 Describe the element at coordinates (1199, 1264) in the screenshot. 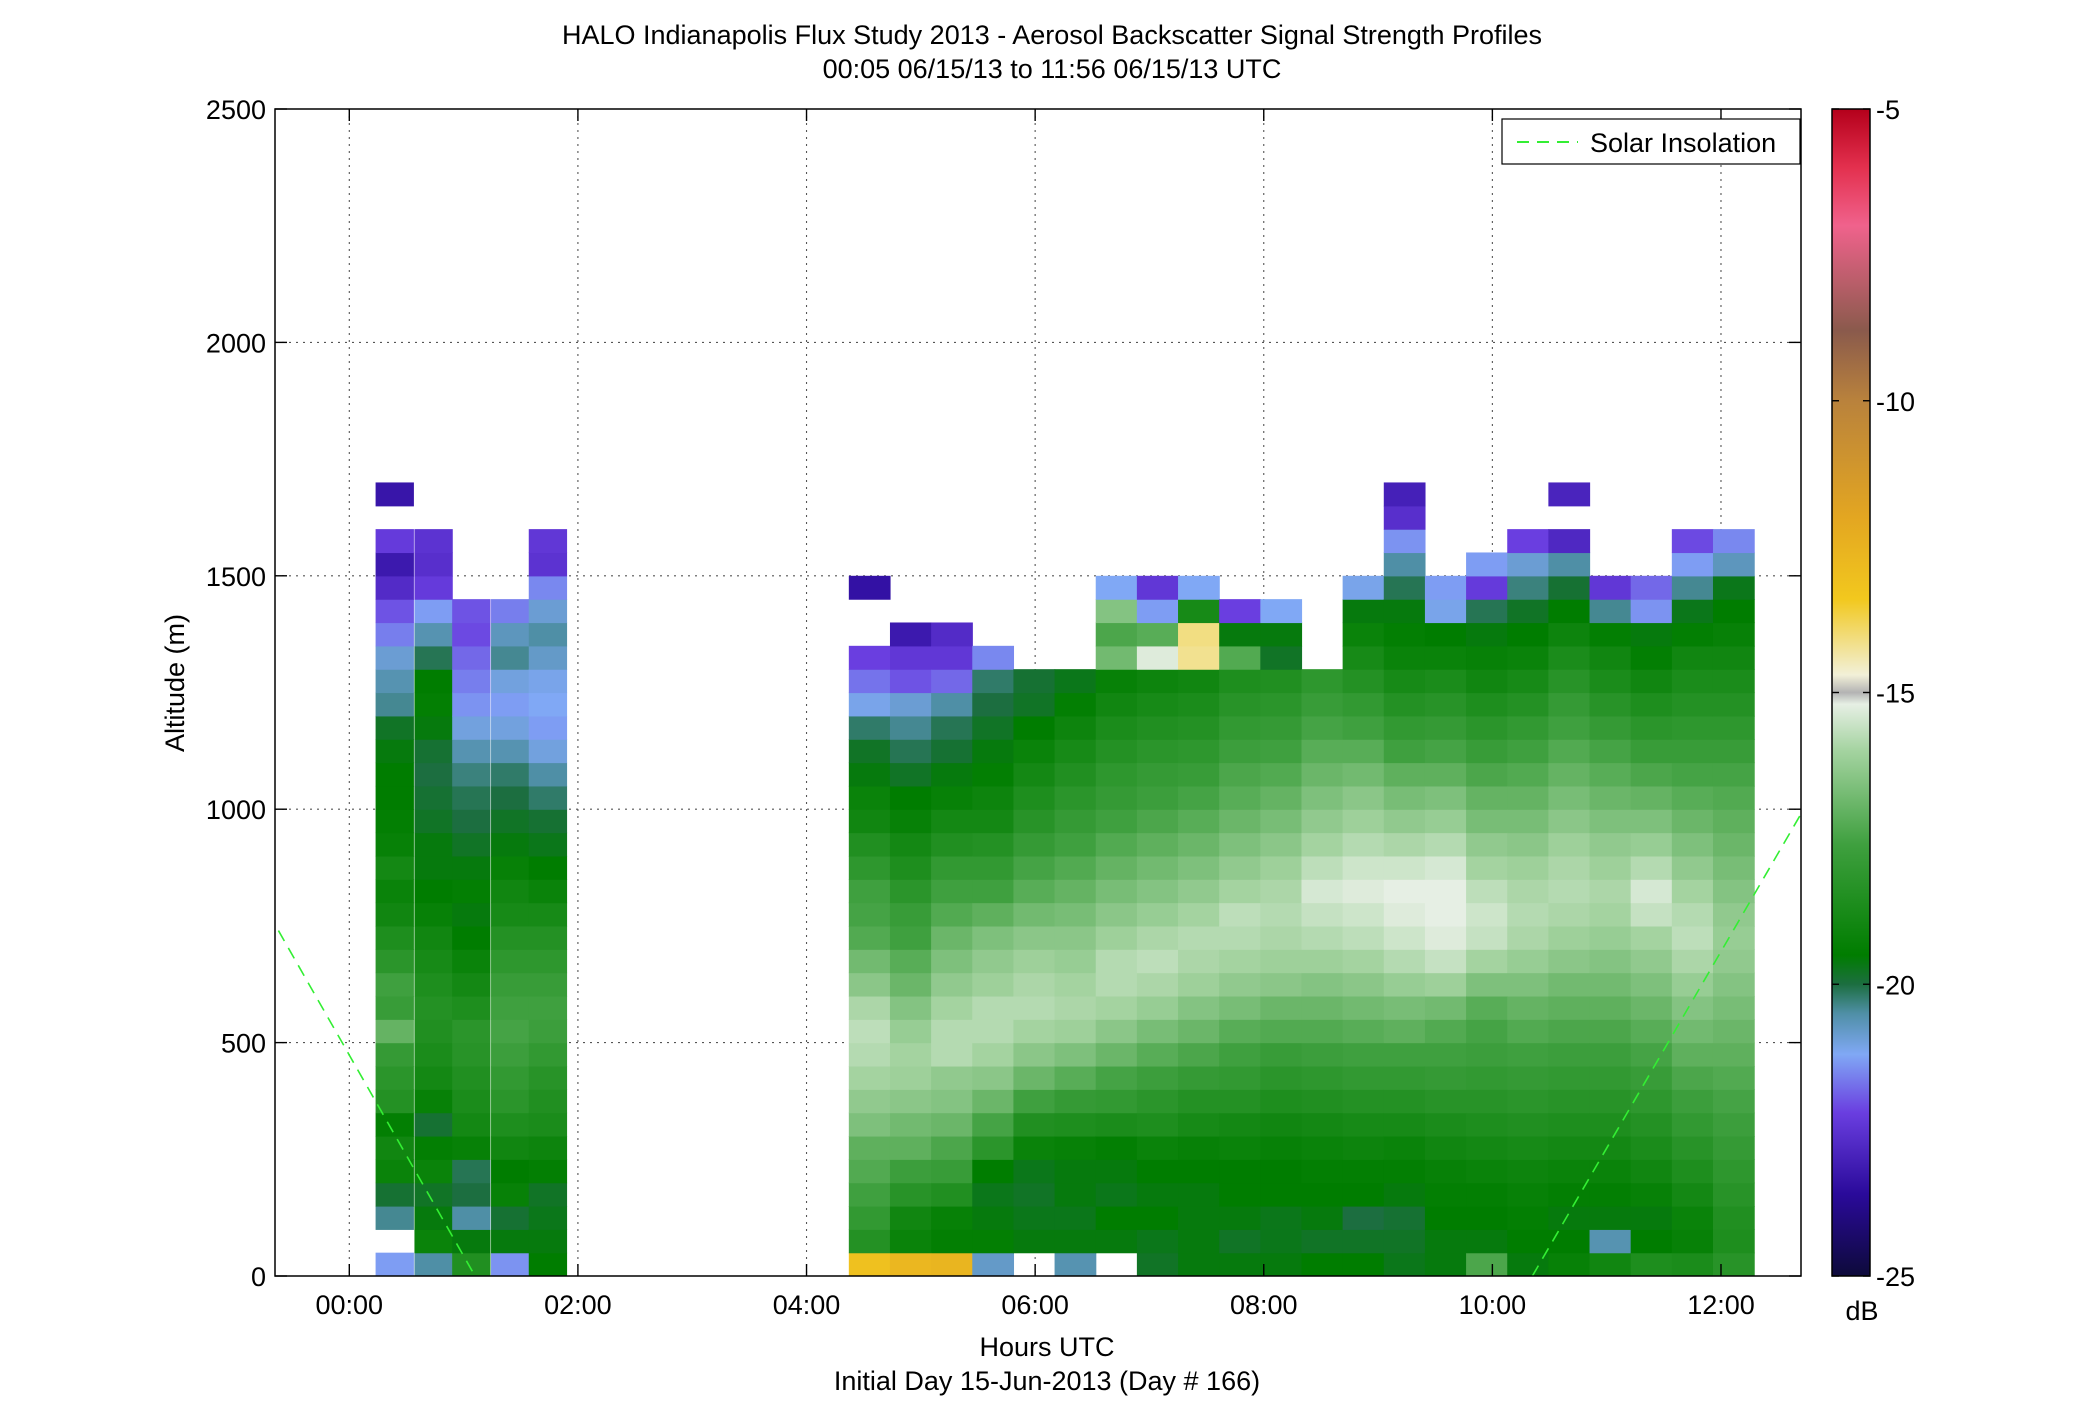

I see `heatmap-cell-c13-r0` at that location.